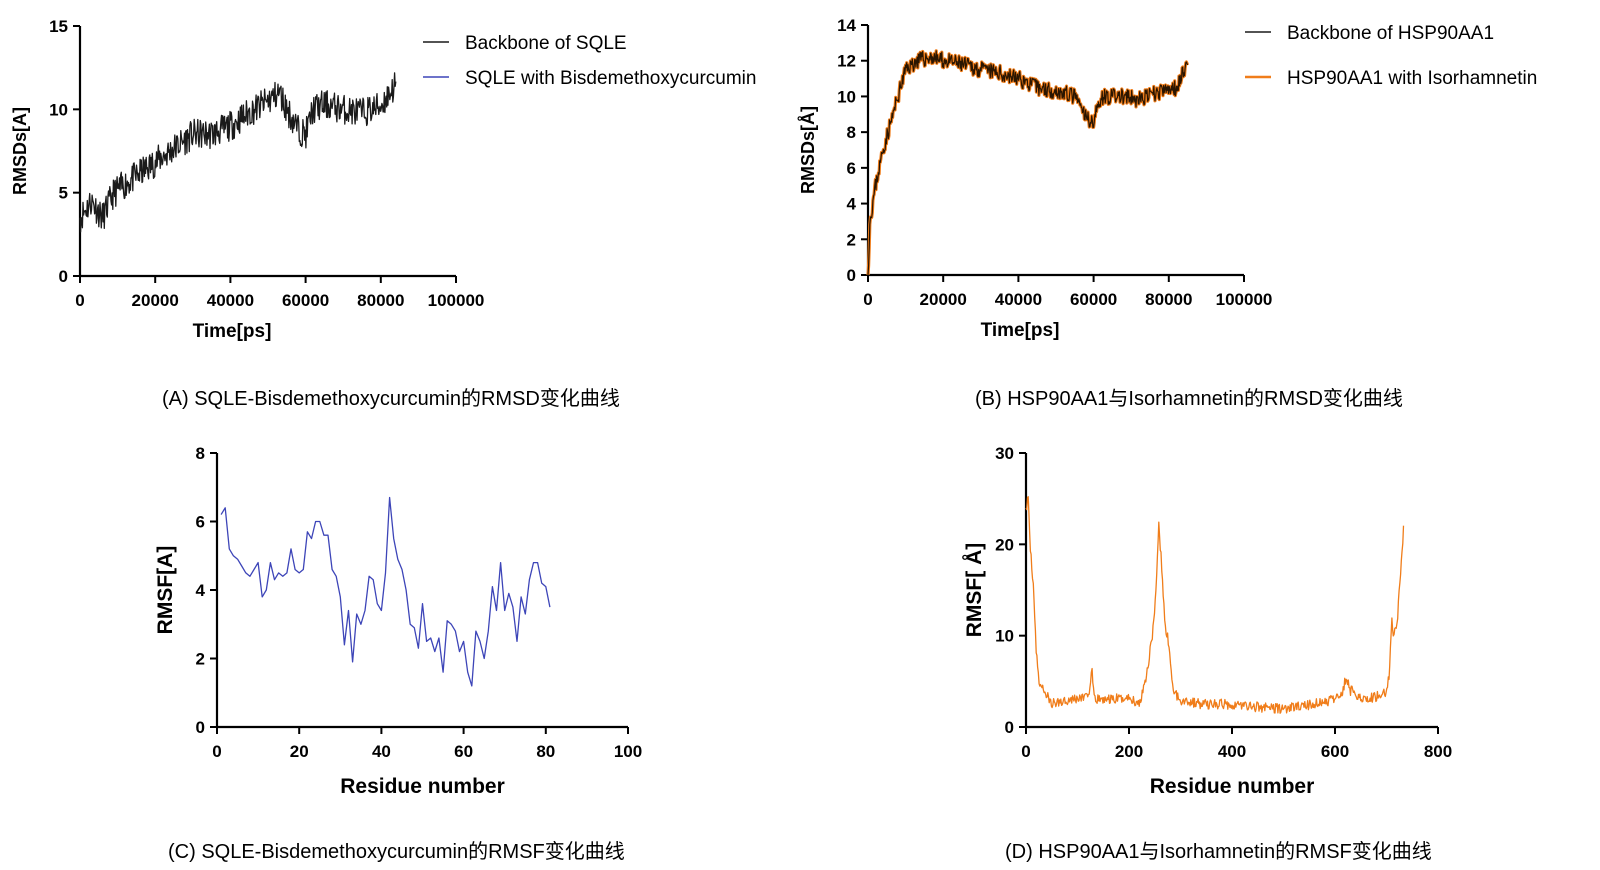 This screenshot has width=1600, height=870. I want to click on y-axis-label: RMSF[A], so click(165, 590).